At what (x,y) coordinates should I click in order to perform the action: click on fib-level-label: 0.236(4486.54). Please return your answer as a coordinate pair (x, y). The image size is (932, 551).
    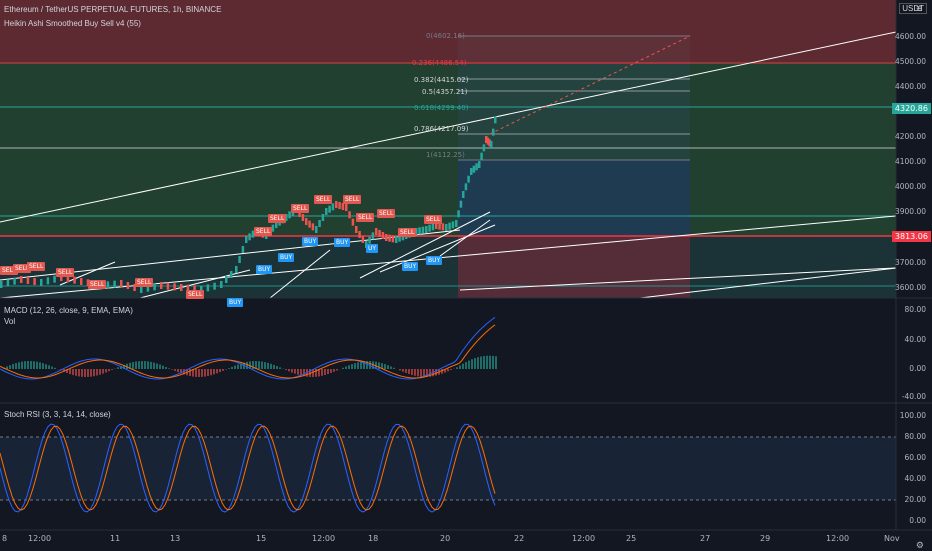
    Looking at the image, I should click on (439, 63).